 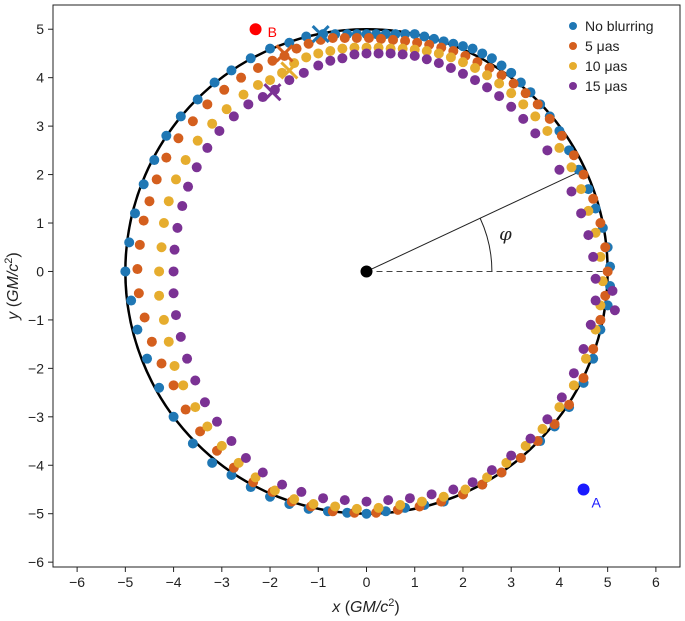 I want to click on annotation-point, so click(x=583, y=489).